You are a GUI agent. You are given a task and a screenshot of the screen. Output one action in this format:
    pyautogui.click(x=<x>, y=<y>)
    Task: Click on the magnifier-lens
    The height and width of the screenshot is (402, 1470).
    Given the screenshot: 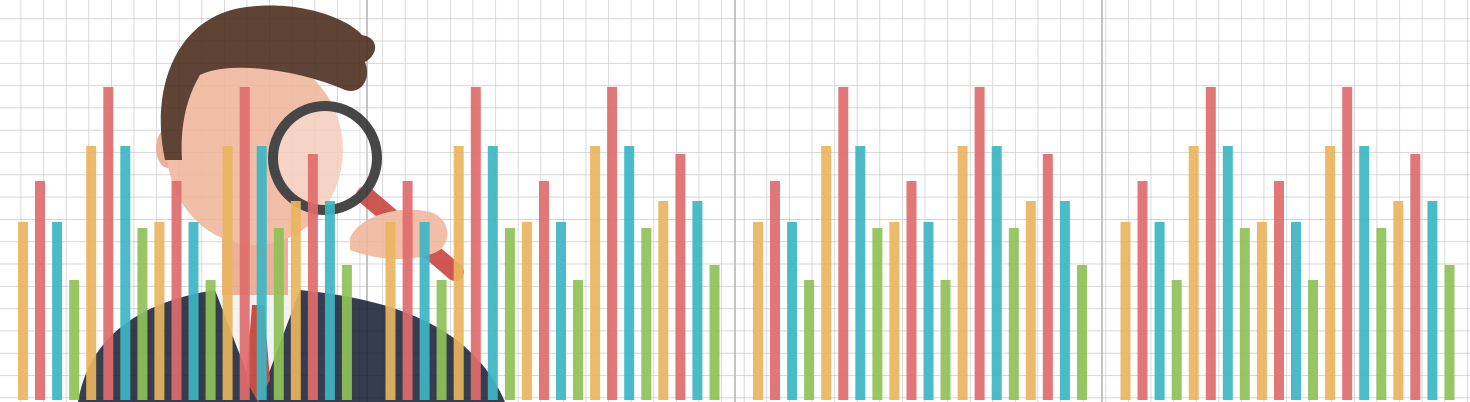 What is the action you would take?
    pyautogui.click(x=325, y=158)
    